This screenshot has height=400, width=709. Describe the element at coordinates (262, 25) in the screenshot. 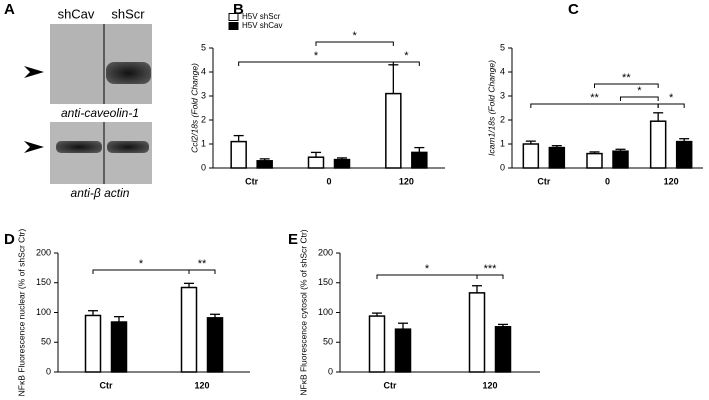

I see `legend-label: H5V shCav` at that location.